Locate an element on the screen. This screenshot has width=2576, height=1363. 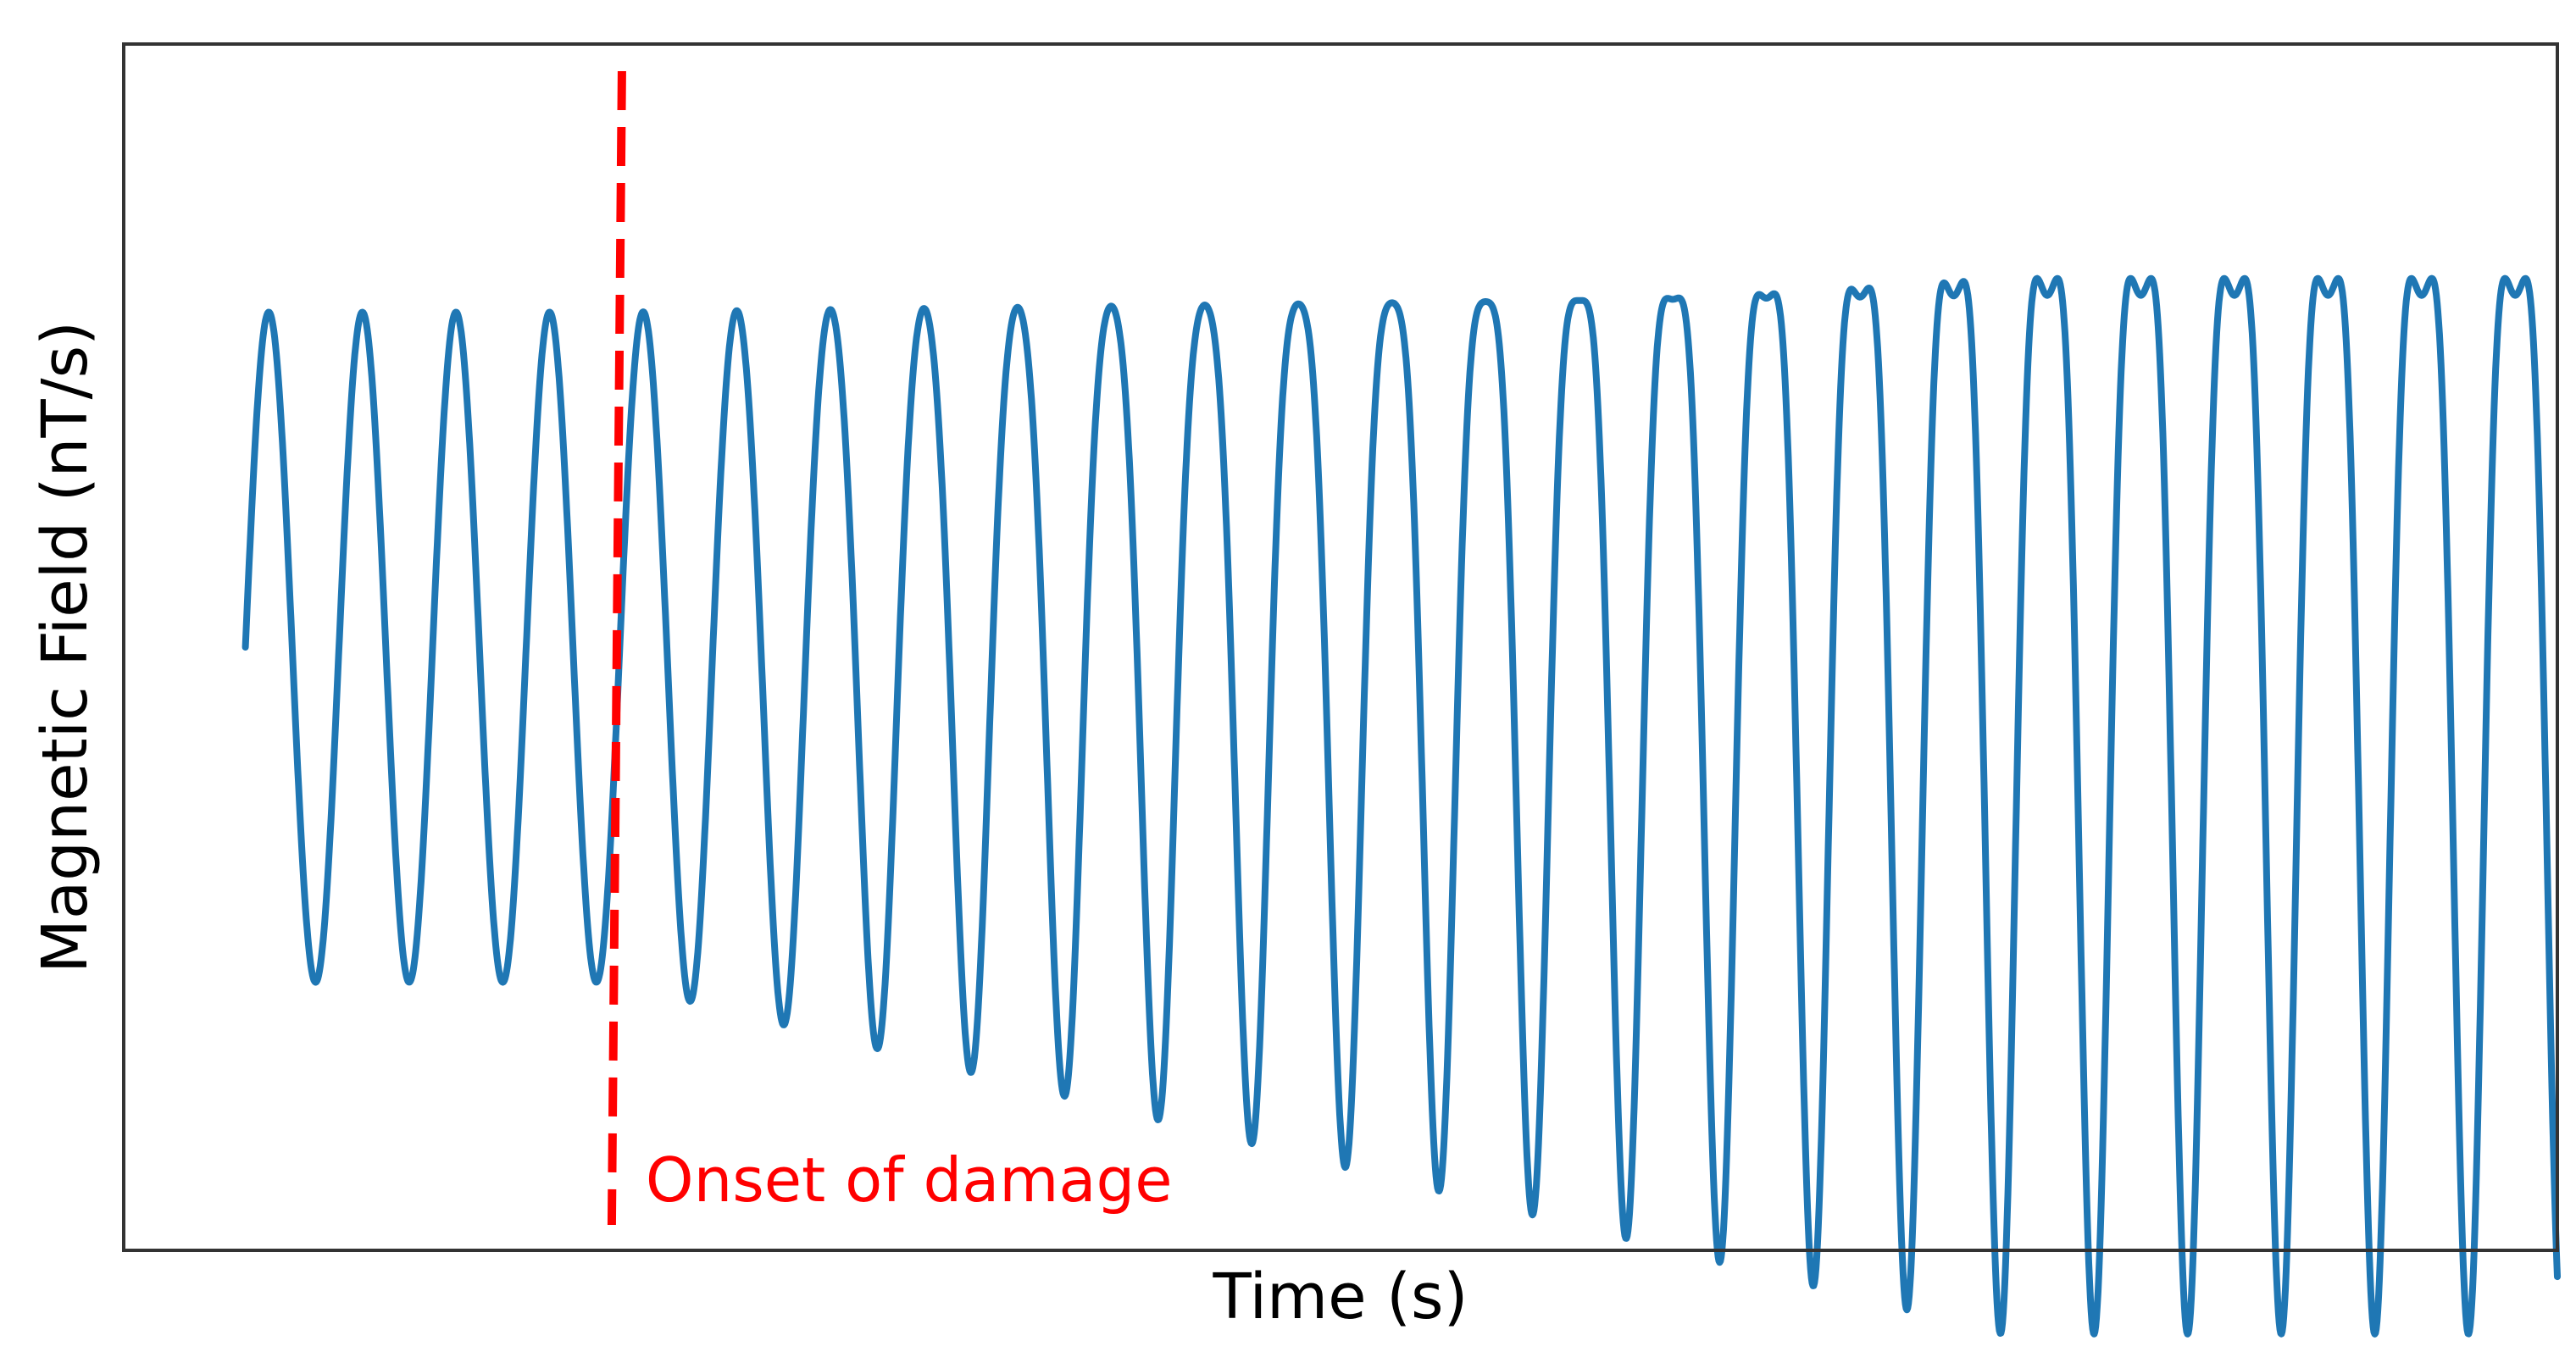
x-axis-label: Time (s) is located at coordinates (1340, 1296).